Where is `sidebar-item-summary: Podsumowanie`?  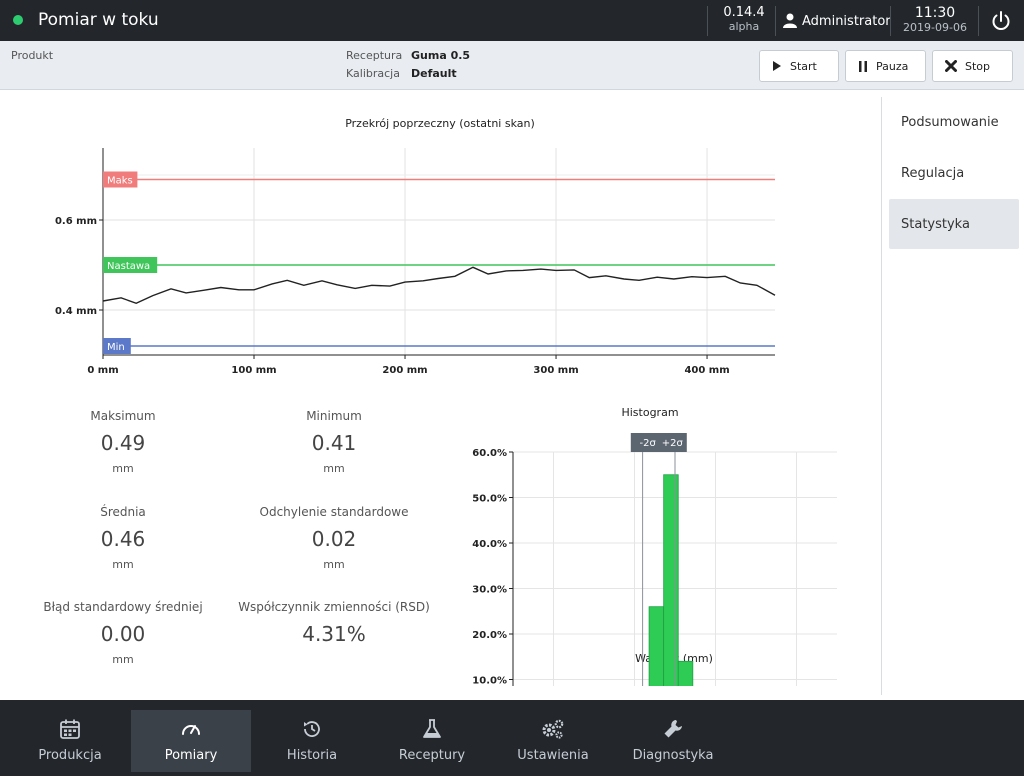
sidebar-item-summary: Podsumowanie is located at coordinates (950, 122).